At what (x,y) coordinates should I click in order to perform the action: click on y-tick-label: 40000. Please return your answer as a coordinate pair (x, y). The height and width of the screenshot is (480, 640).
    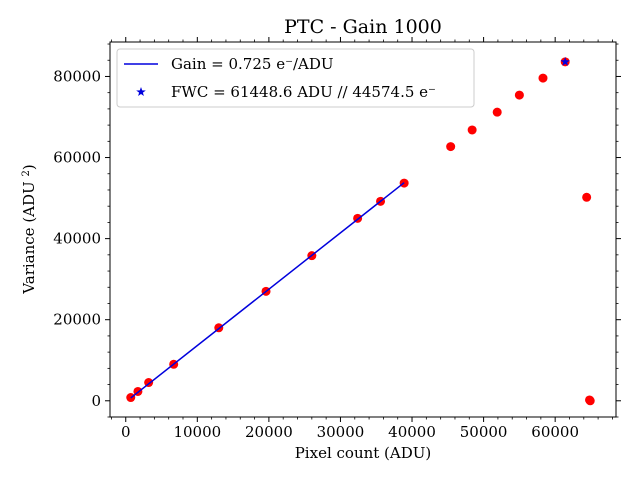
    Looking at the image, I should click on (77, 239).